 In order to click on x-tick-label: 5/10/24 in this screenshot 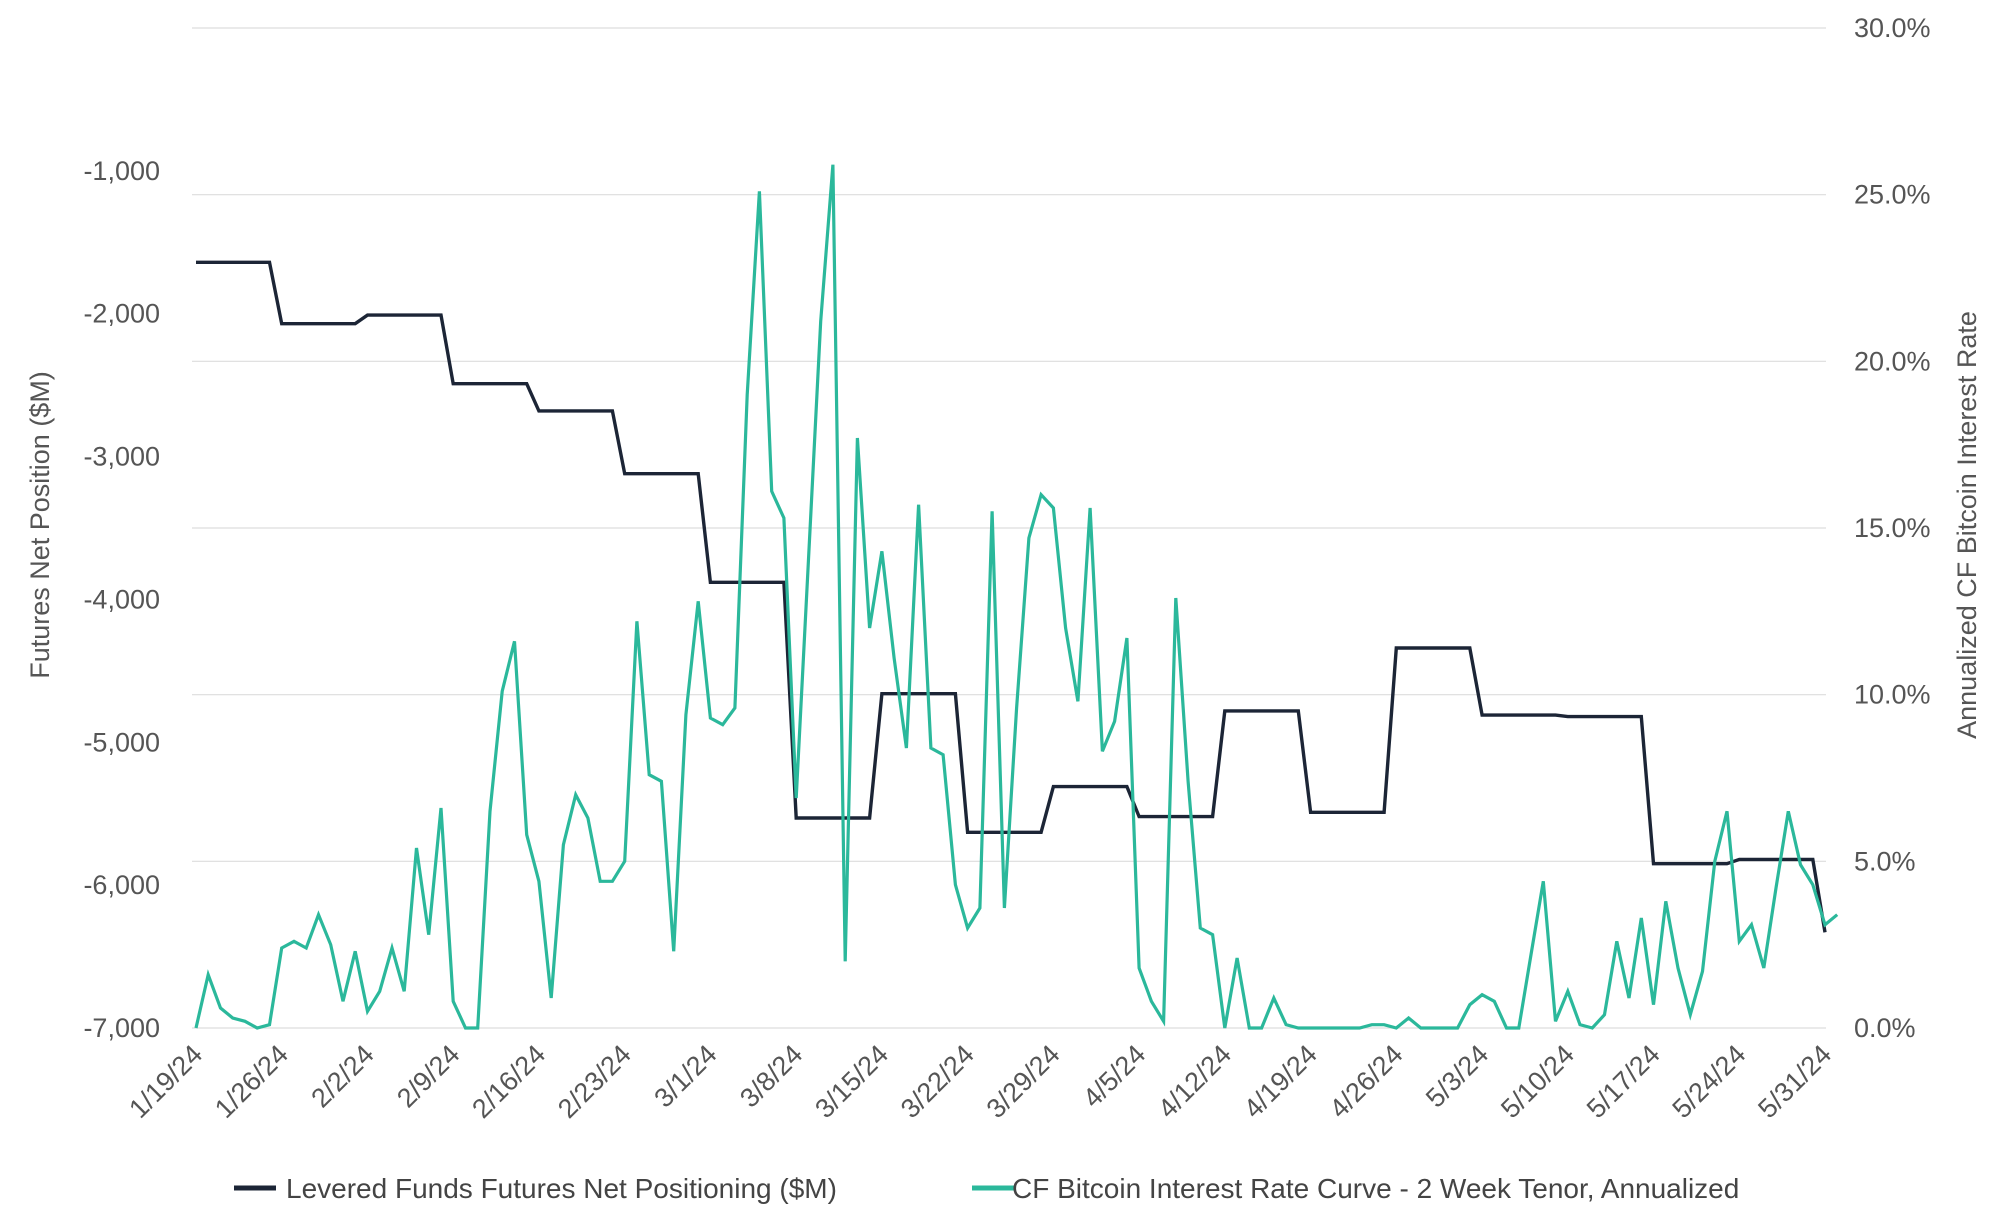, I will do `click(1537, 1081)`.